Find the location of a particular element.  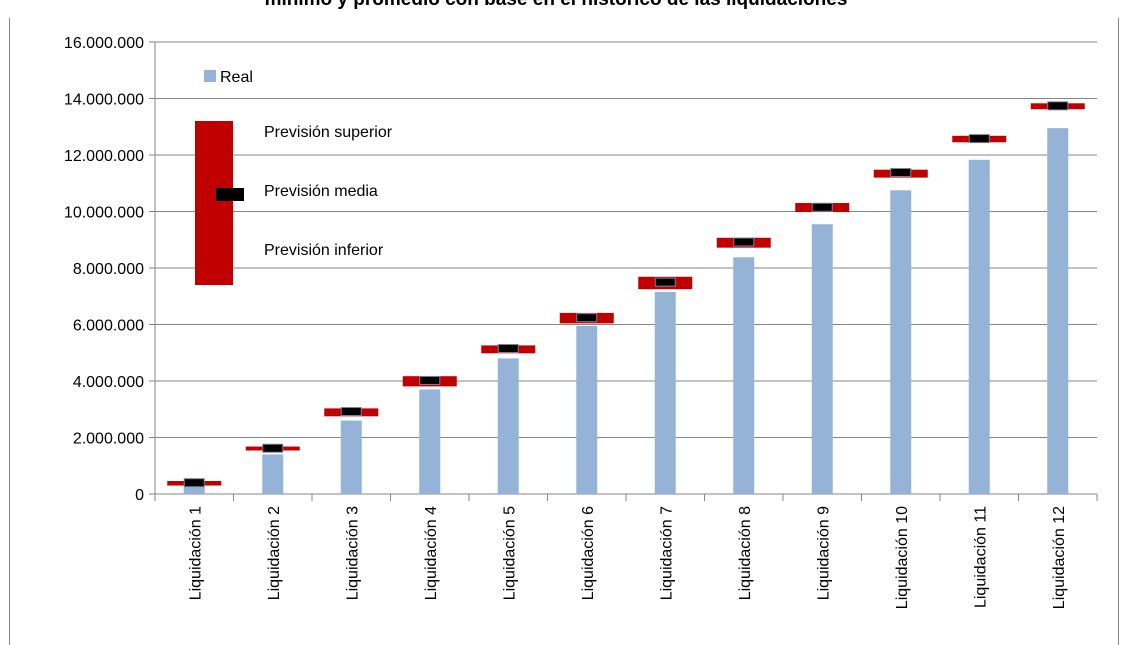

x-tick-label: Liquidación 6 is located at coordinates (588, 553).